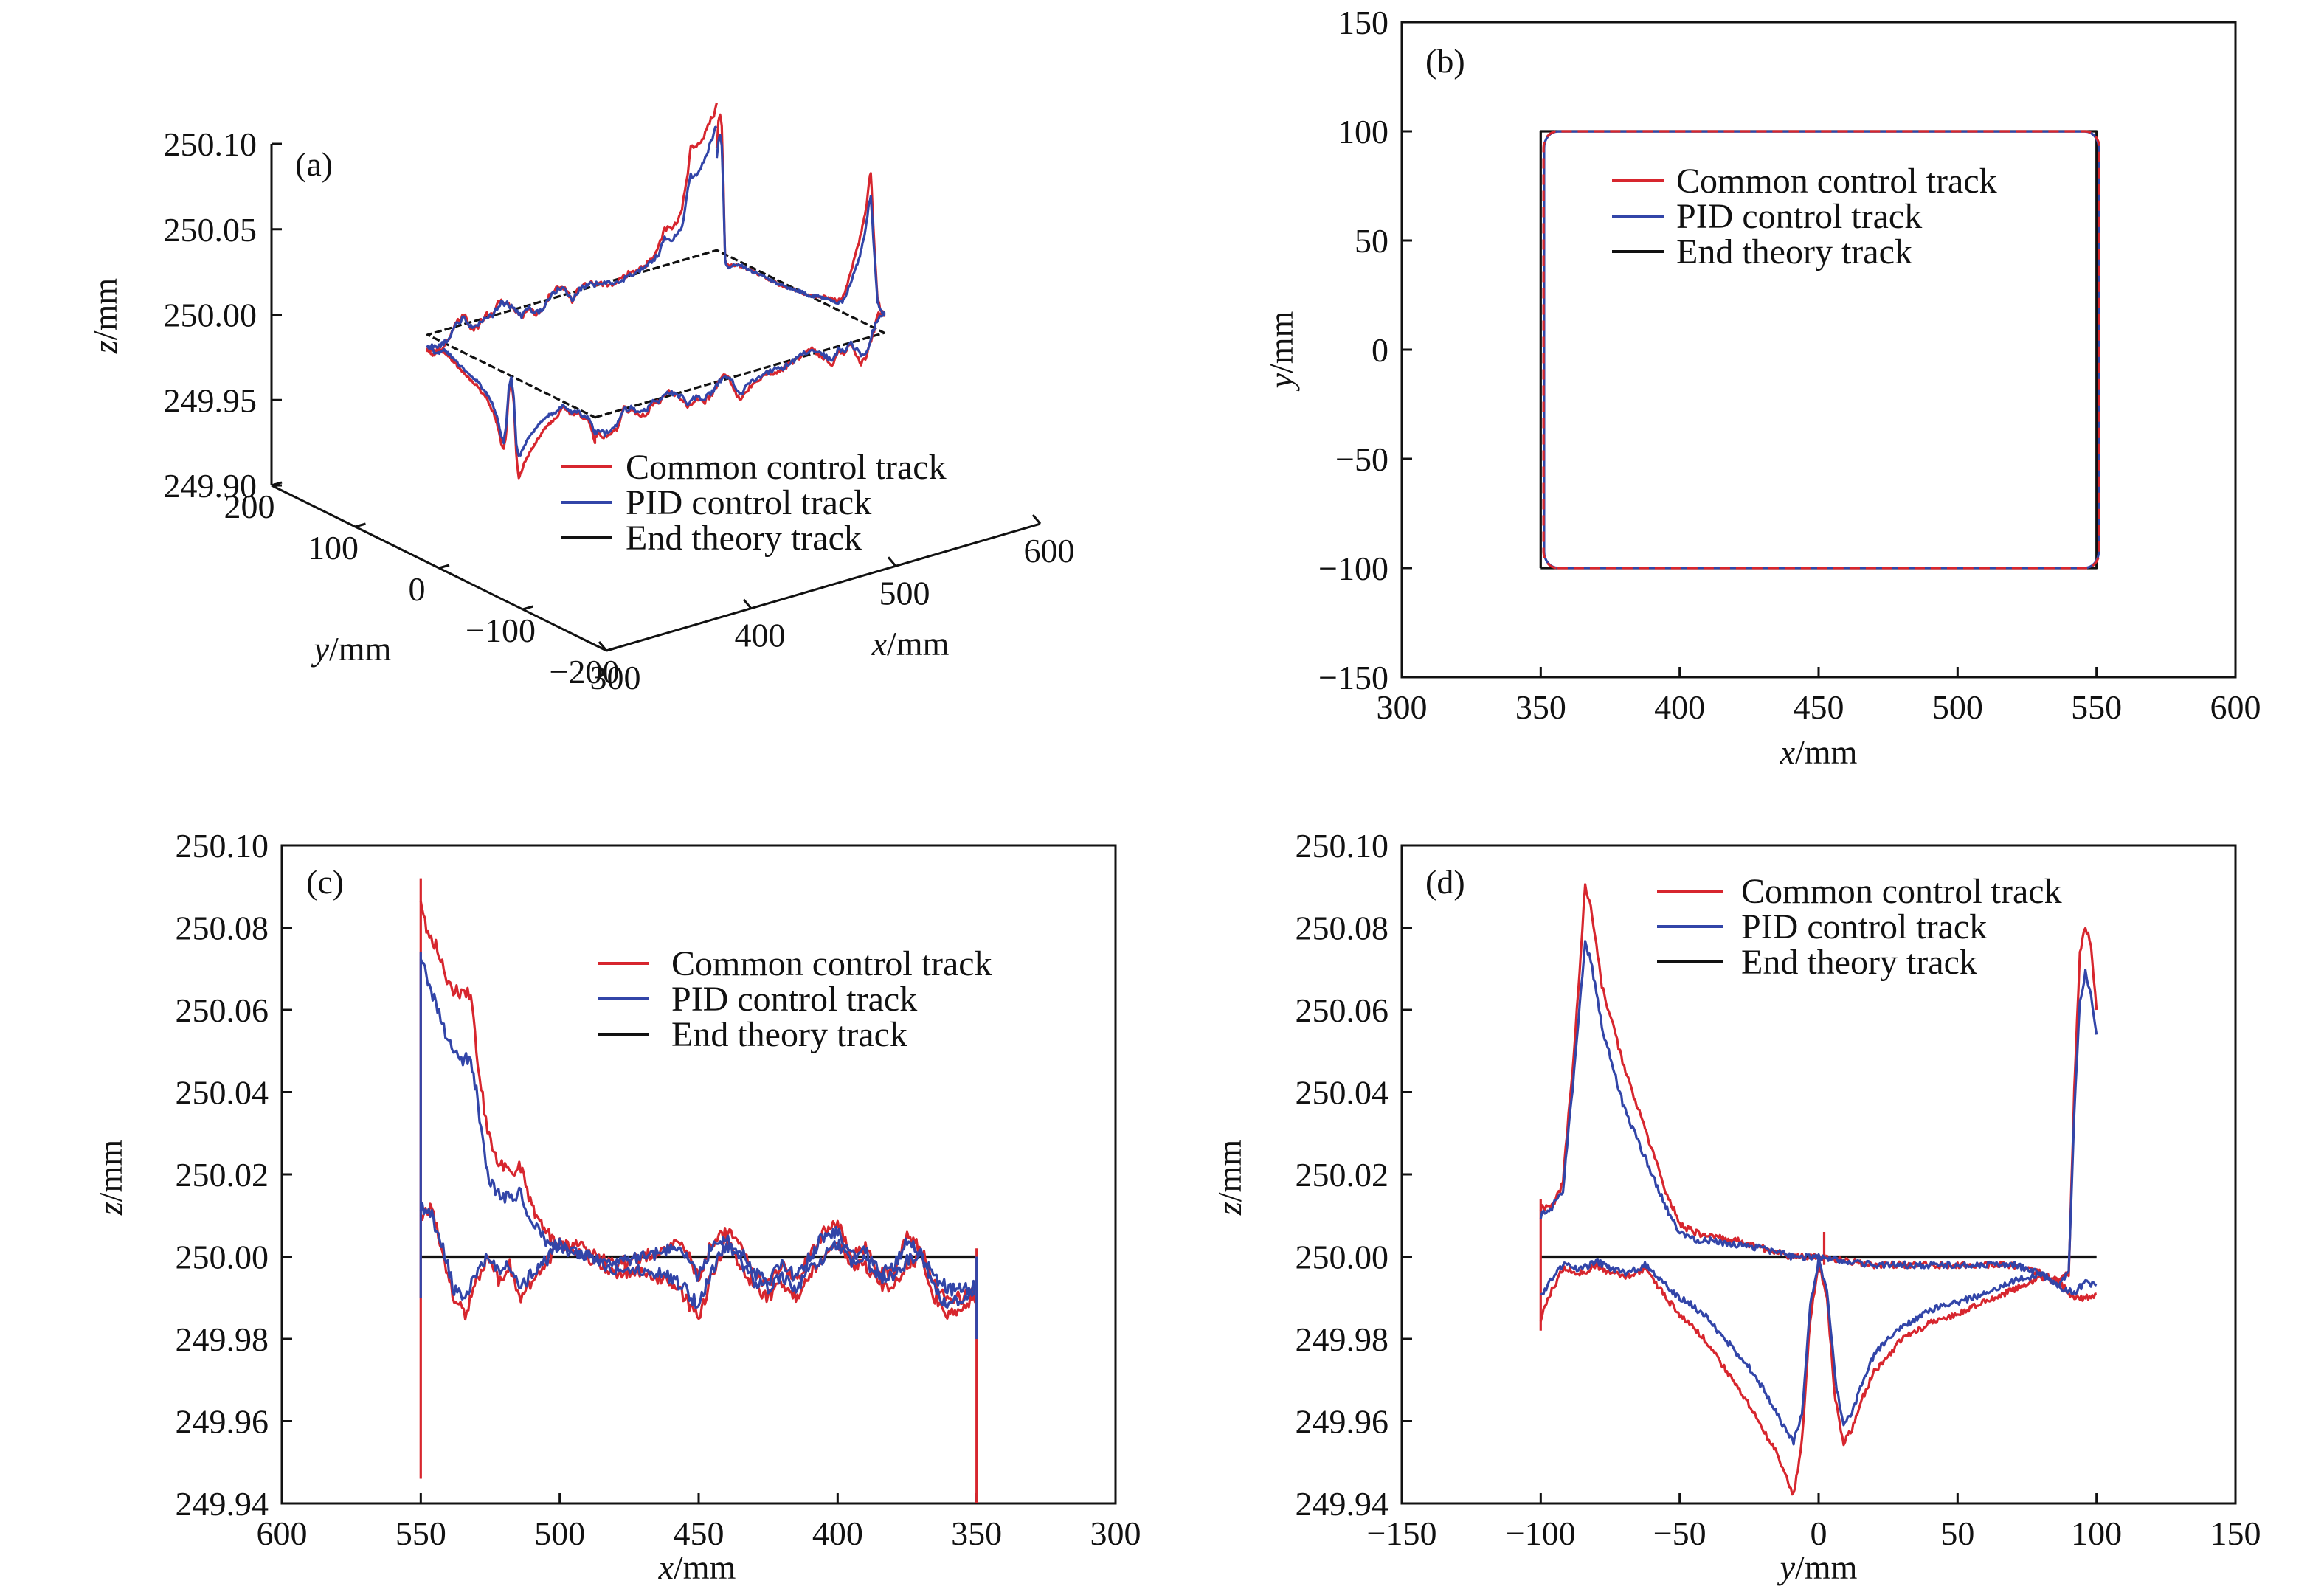  What do you see at coordinates (1342, 1339) in the screenshot?
I see `panel-d-y-tick-label: 249.98` at bounding box center [1342, 1339].